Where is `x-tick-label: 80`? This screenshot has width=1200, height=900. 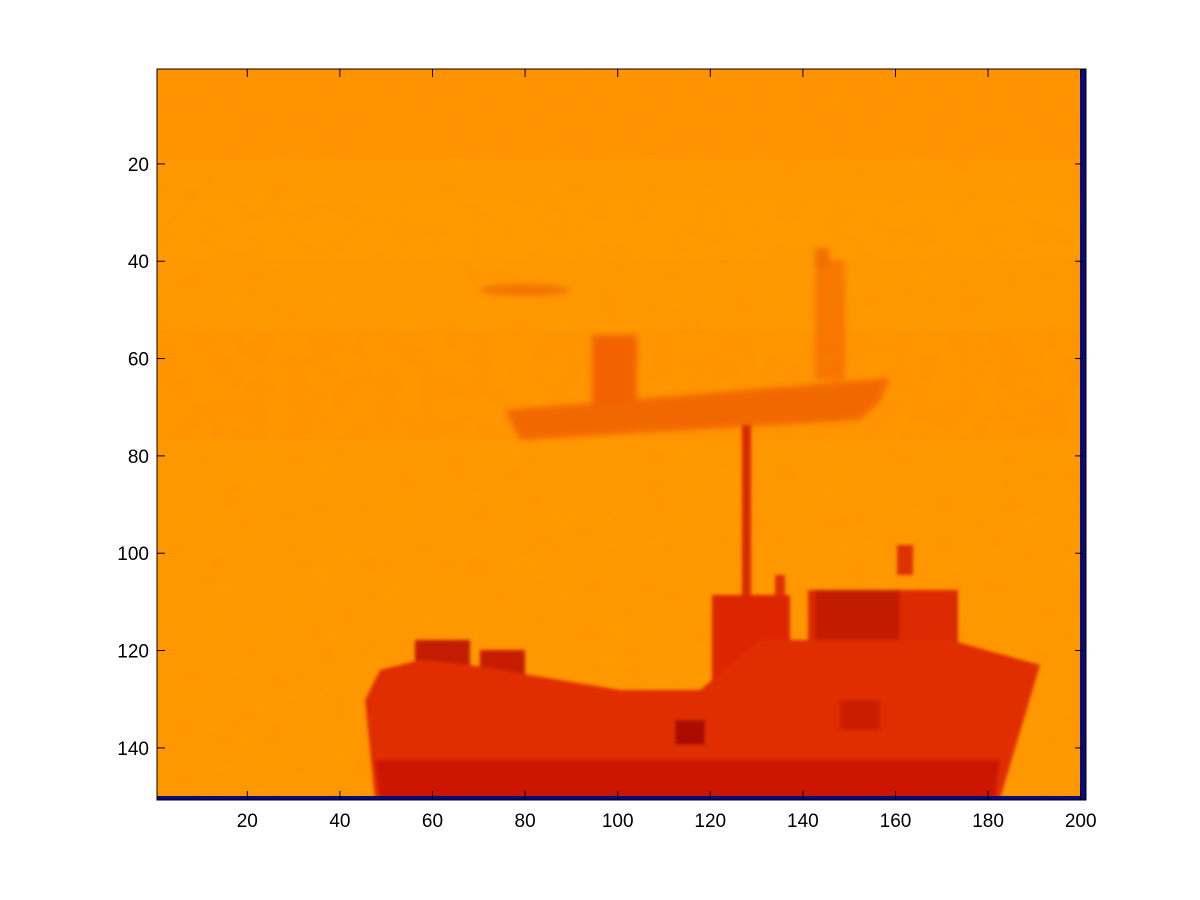
x-tick-label: 80 is located at coordinates (525, 821).